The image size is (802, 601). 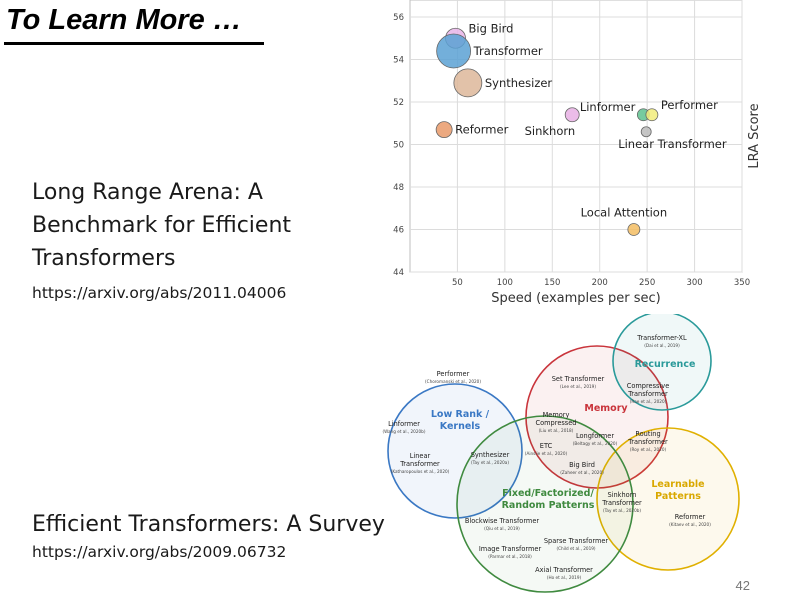 What do you see at coordinates (608, 107) in the screenshot?
I see `data-label: Linformer` at bounding box center [608, 107].